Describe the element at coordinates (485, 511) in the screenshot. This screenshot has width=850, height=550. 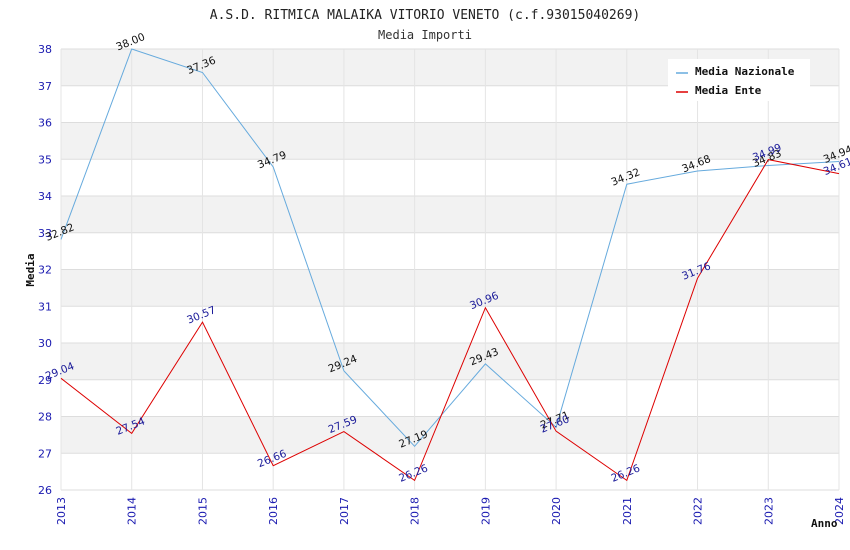
I see `x-tick-label: 2019` at that location.